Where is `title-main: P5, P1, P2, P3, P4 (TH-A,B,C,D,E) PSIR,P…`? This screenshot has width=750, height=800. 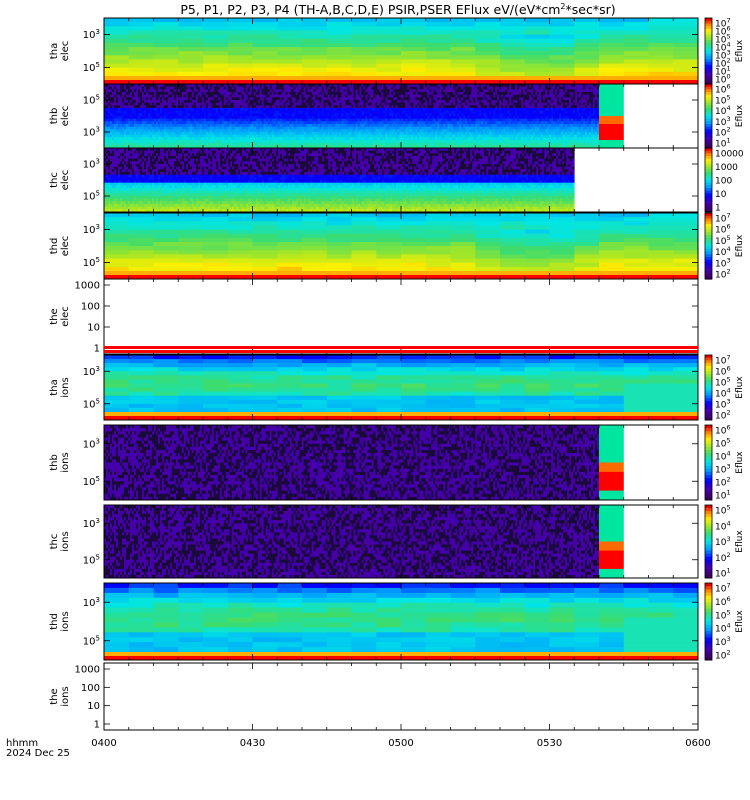
title-main: P5, P1, P2, P3, P4 (TH-A,B,C,D,E) PSIR,P… is located at coordinates (370, 9).